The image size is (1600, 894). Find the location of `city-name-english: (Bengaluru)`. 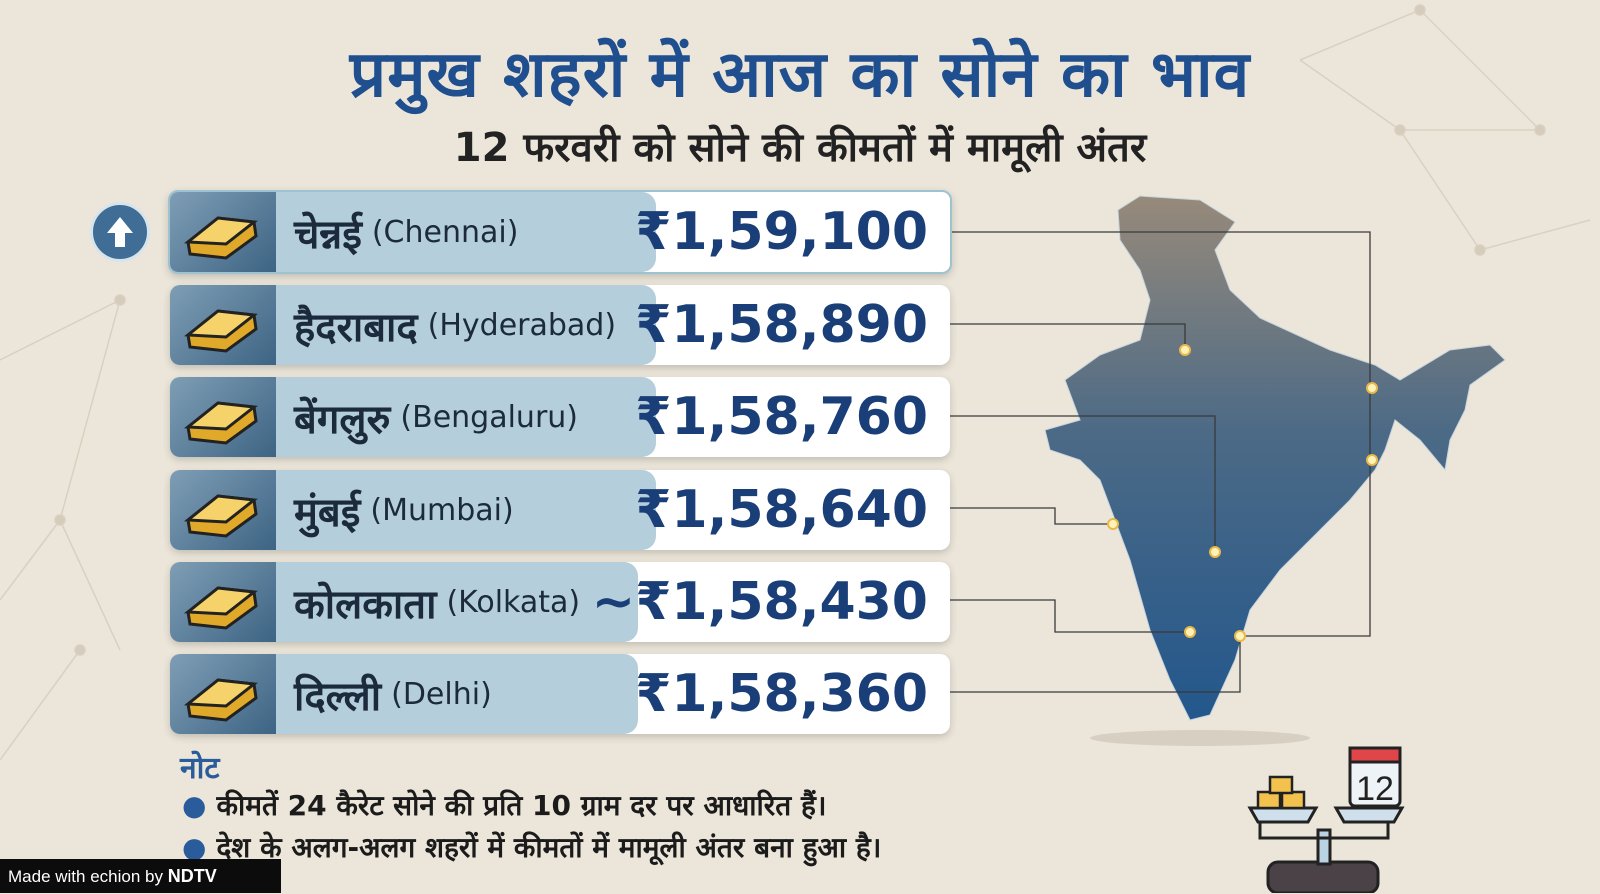

city-name-english: (Bengaluru) is located at coordinates (489, 417).